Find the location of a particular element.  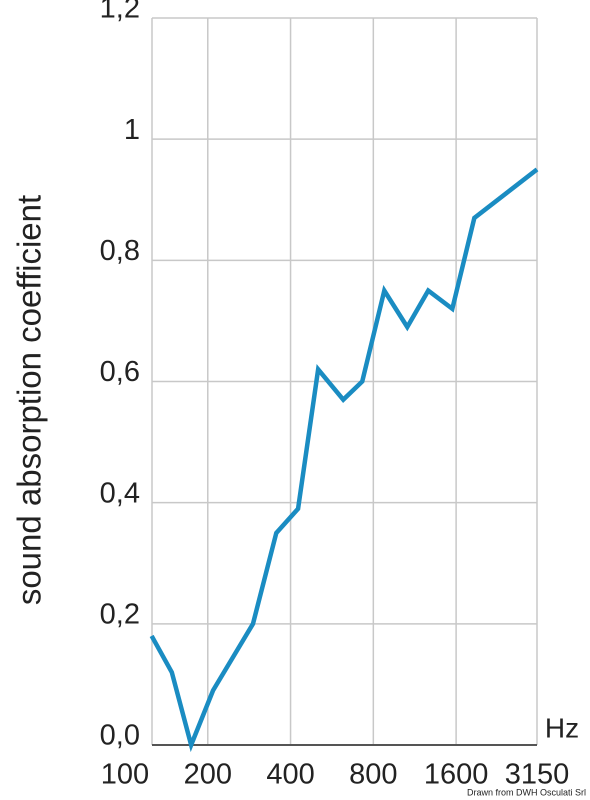

y-tick-label: 0,4 is located at coordinates (120, 493).